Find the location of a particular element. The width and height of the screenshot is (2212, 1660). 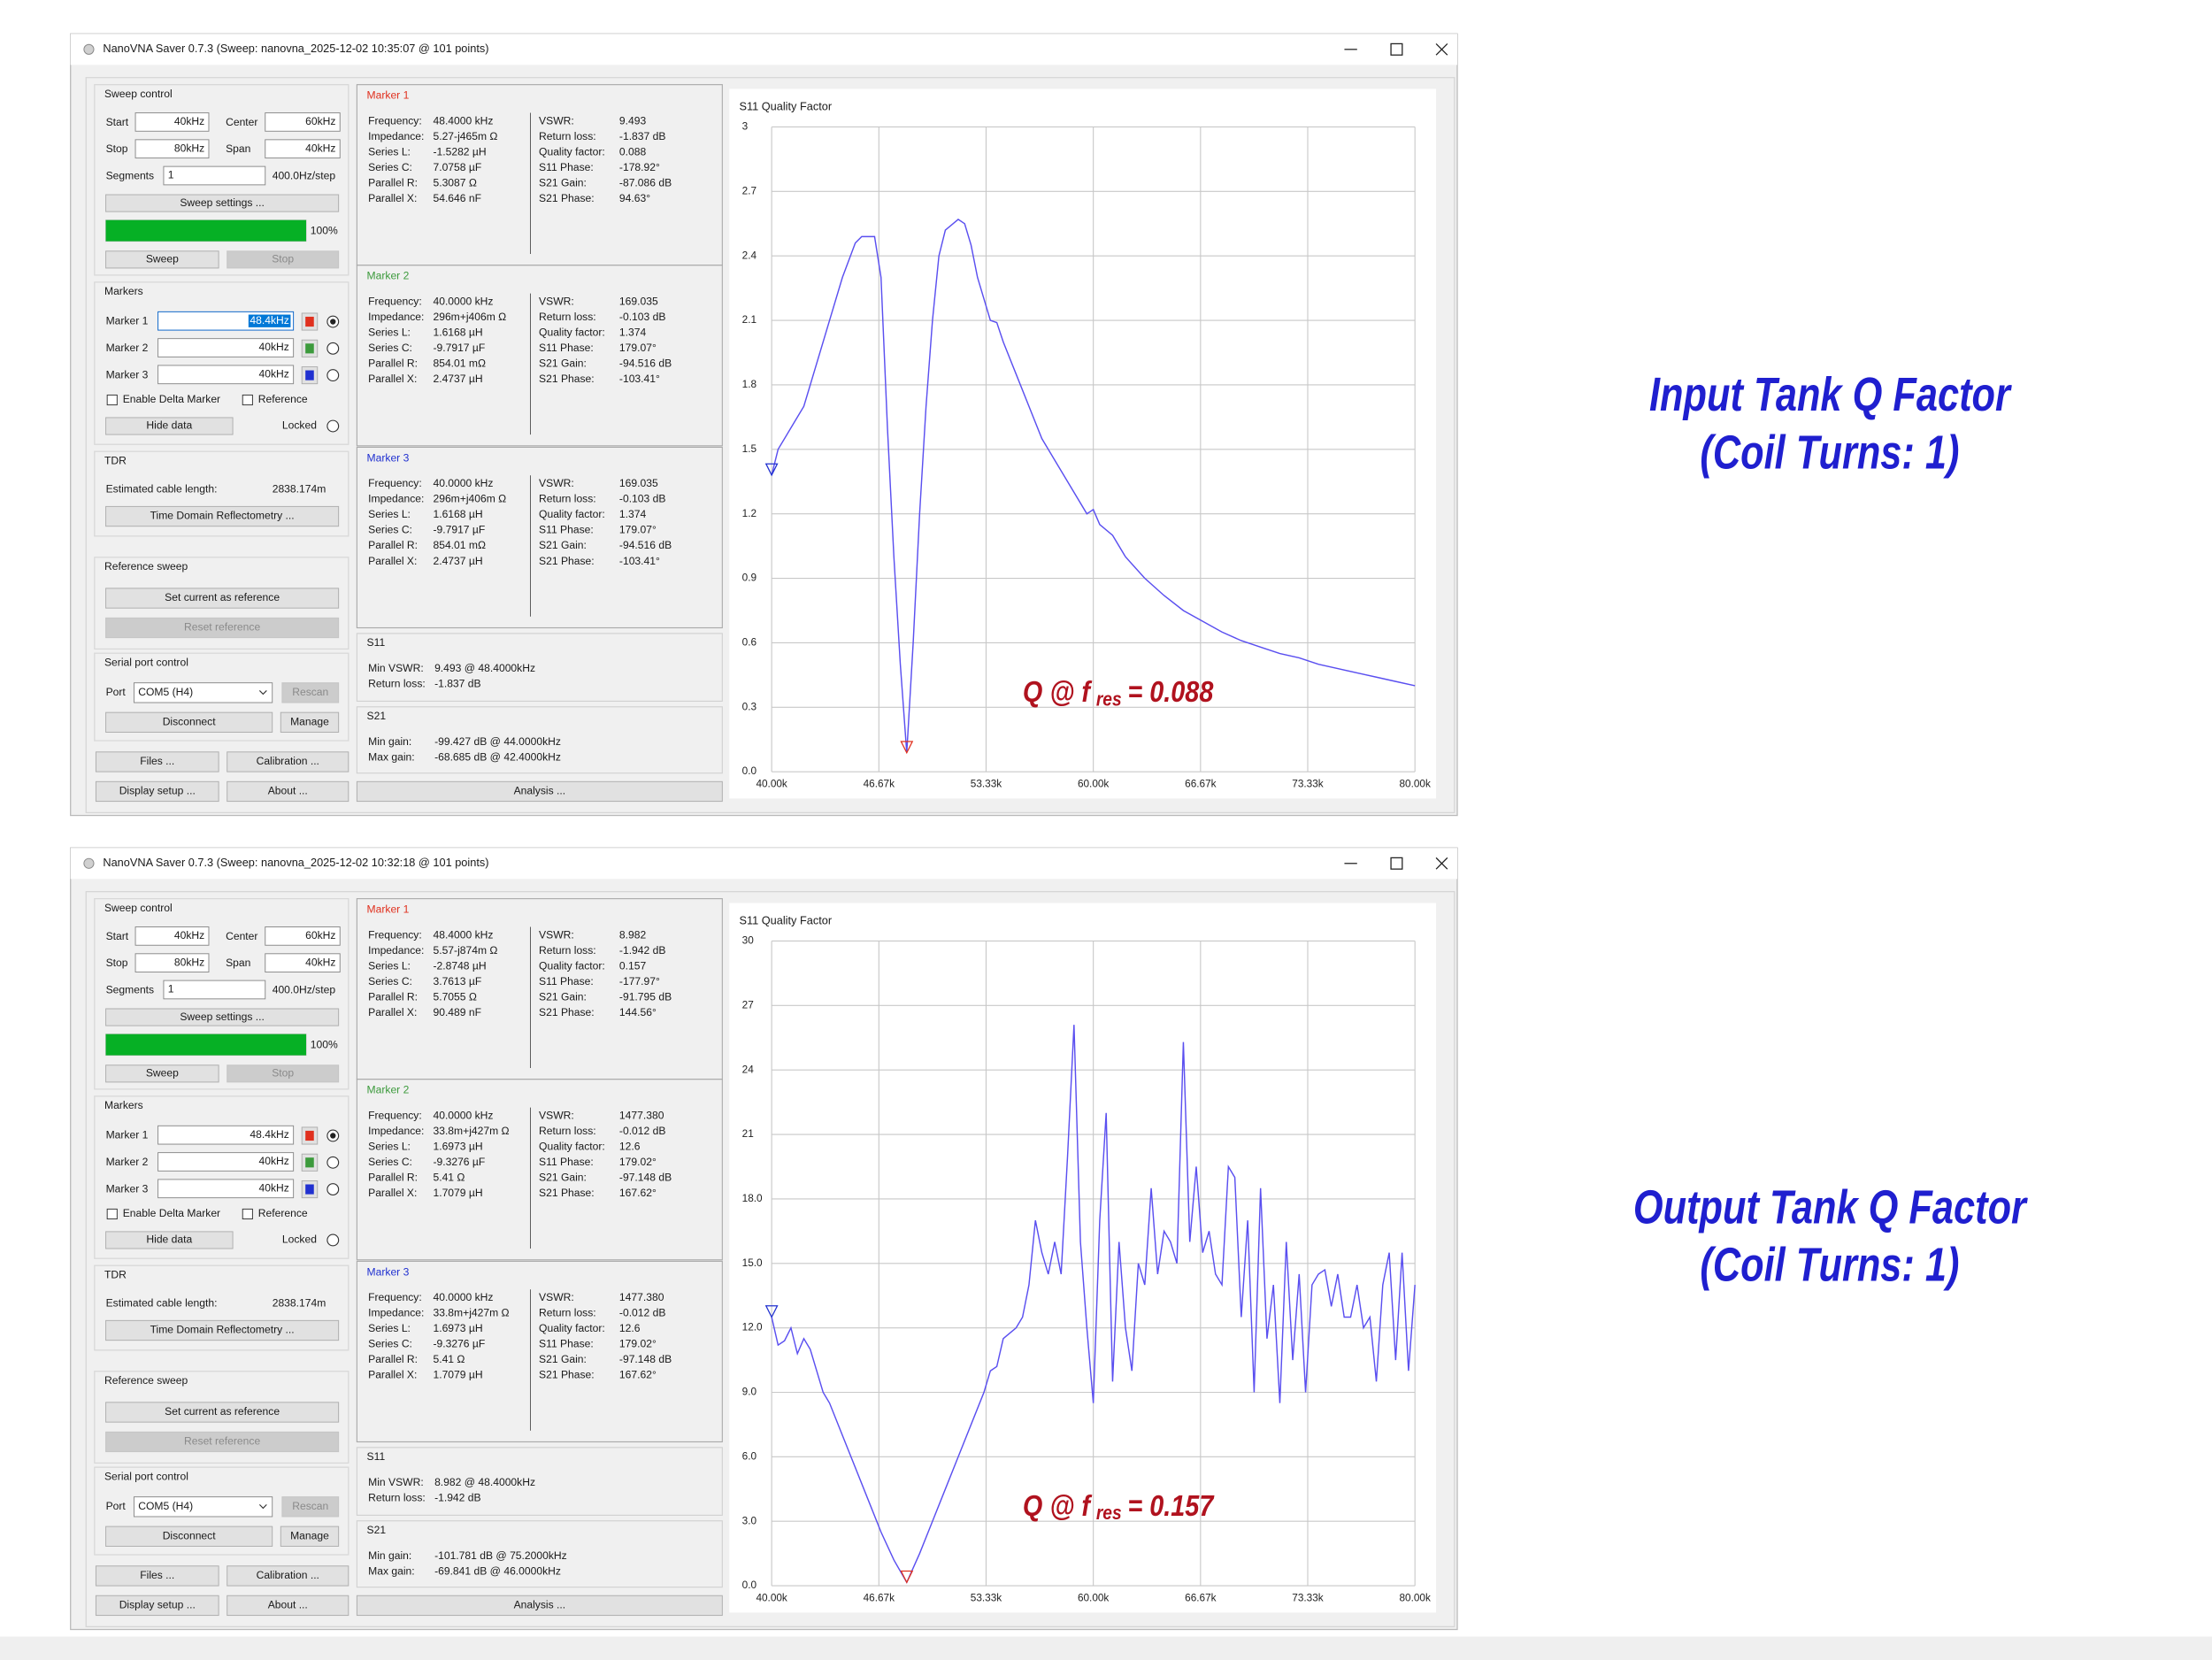

side-annotation: (Coil Turns: 1) is located at coordinates (1830, 453).